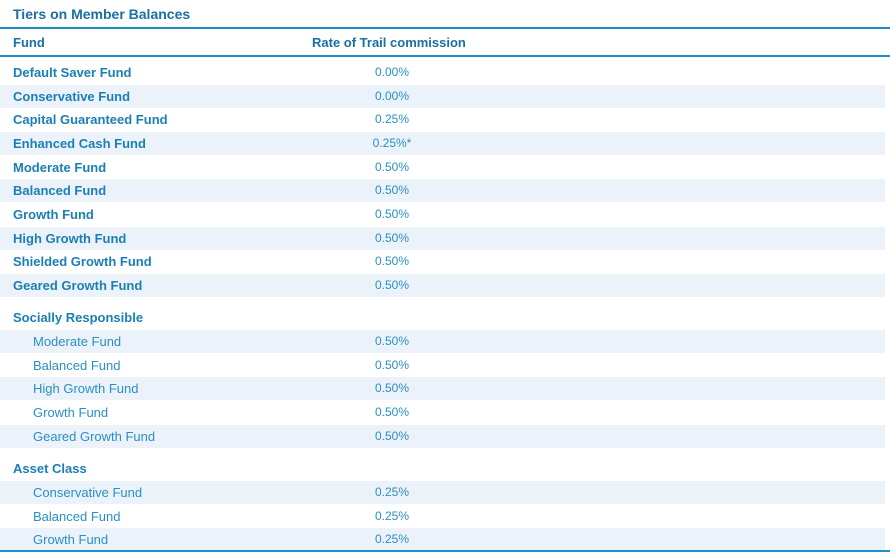 This screenshot has height=558, width=890. Describe the element at coordinates (442, 539) in the screenshot. I see `table-row: Growth Fund 0.25%` at that location.